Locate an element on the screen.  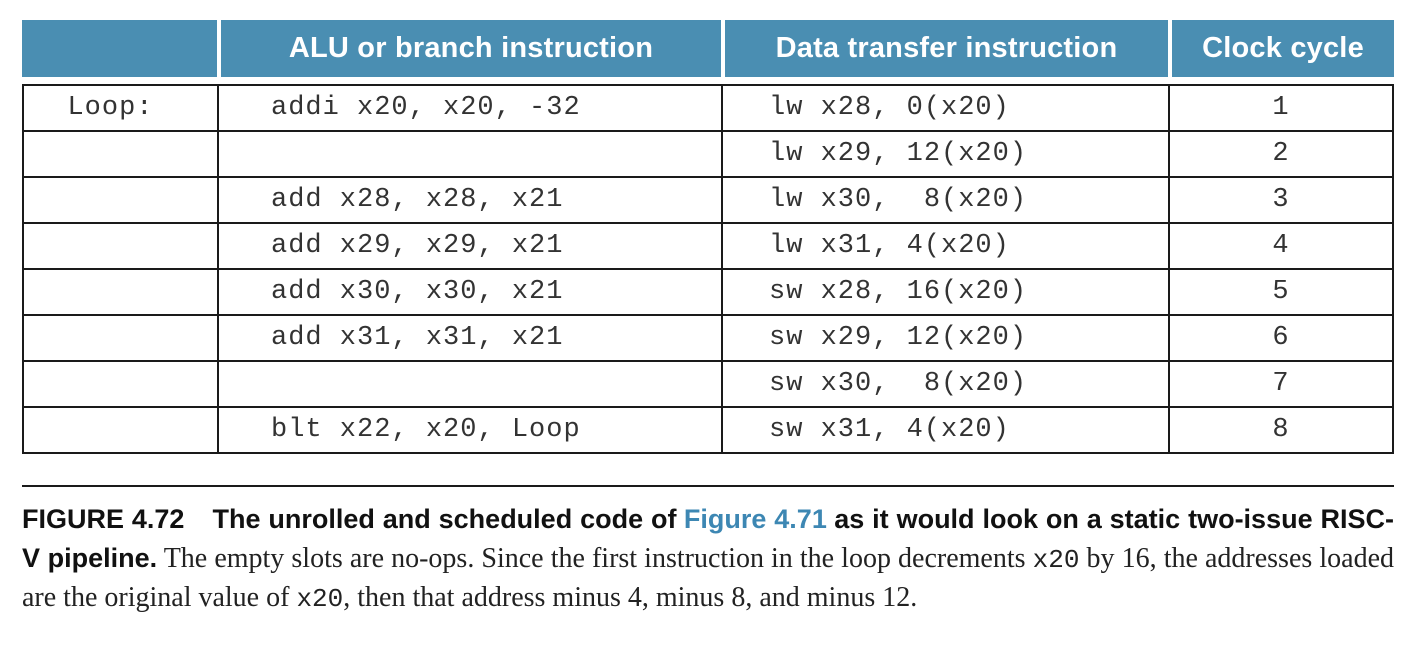
data-cell: lw x31, 4(x20) is located at coordinates (944, 246).